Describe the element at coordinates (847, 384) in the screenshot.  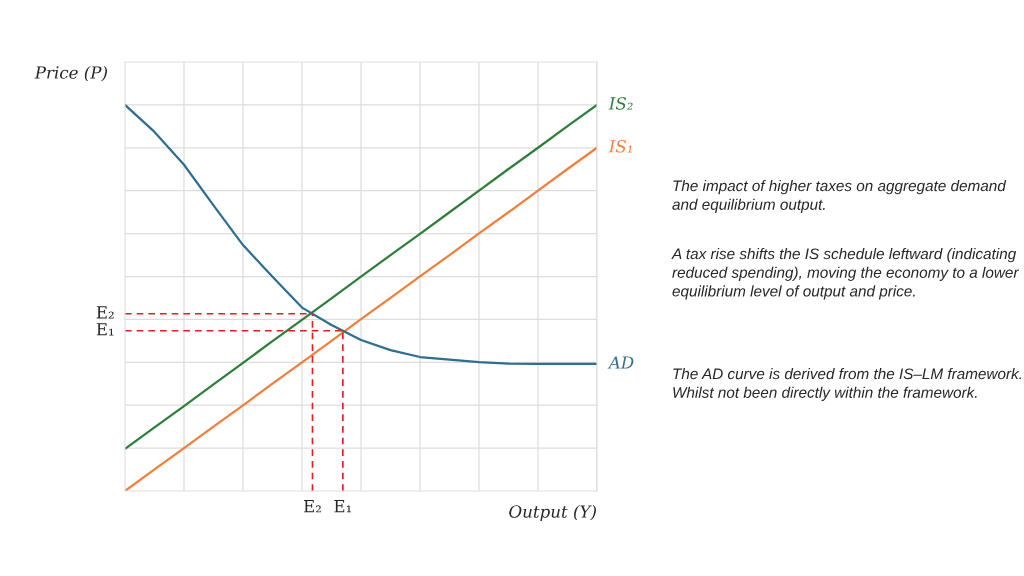
I see `text: The AD curve is derived from the IS–LM framework. Whilst not been directly within the framework.` at that location.